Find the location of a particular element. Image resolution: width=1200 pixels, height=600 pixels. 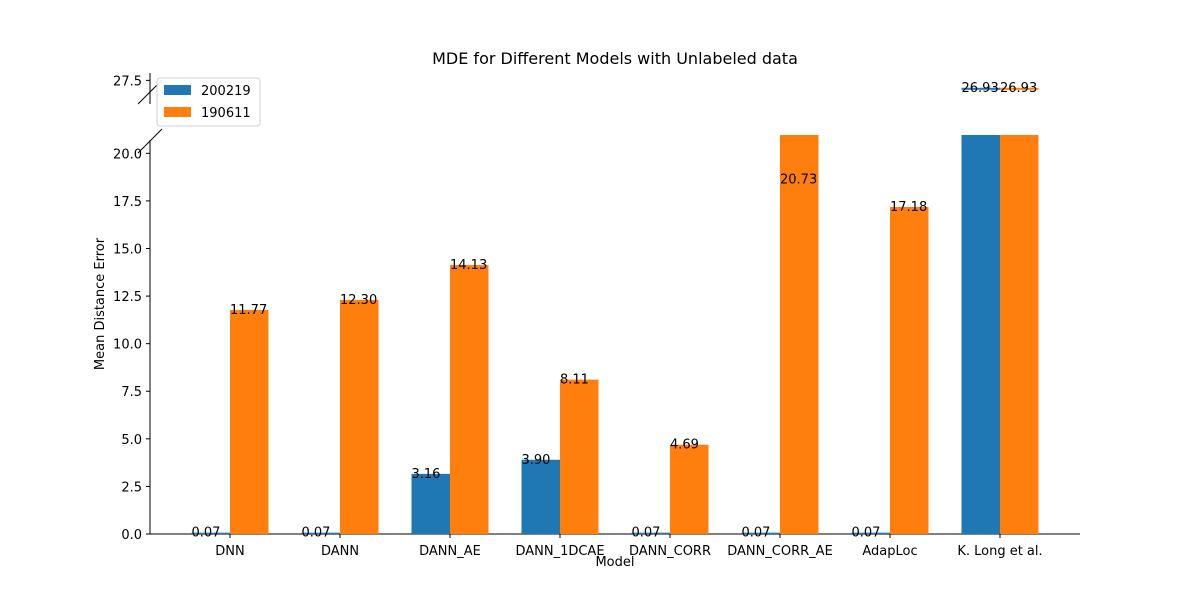

y-tick-label: 7.5 is located at coordinates (131, 392).